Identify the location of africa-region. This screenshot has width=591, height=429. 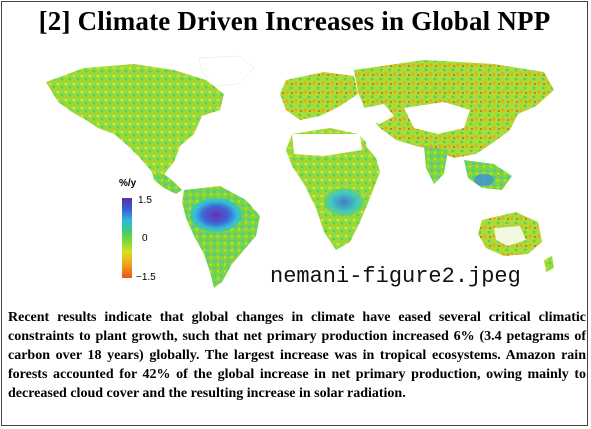
(333, 189).